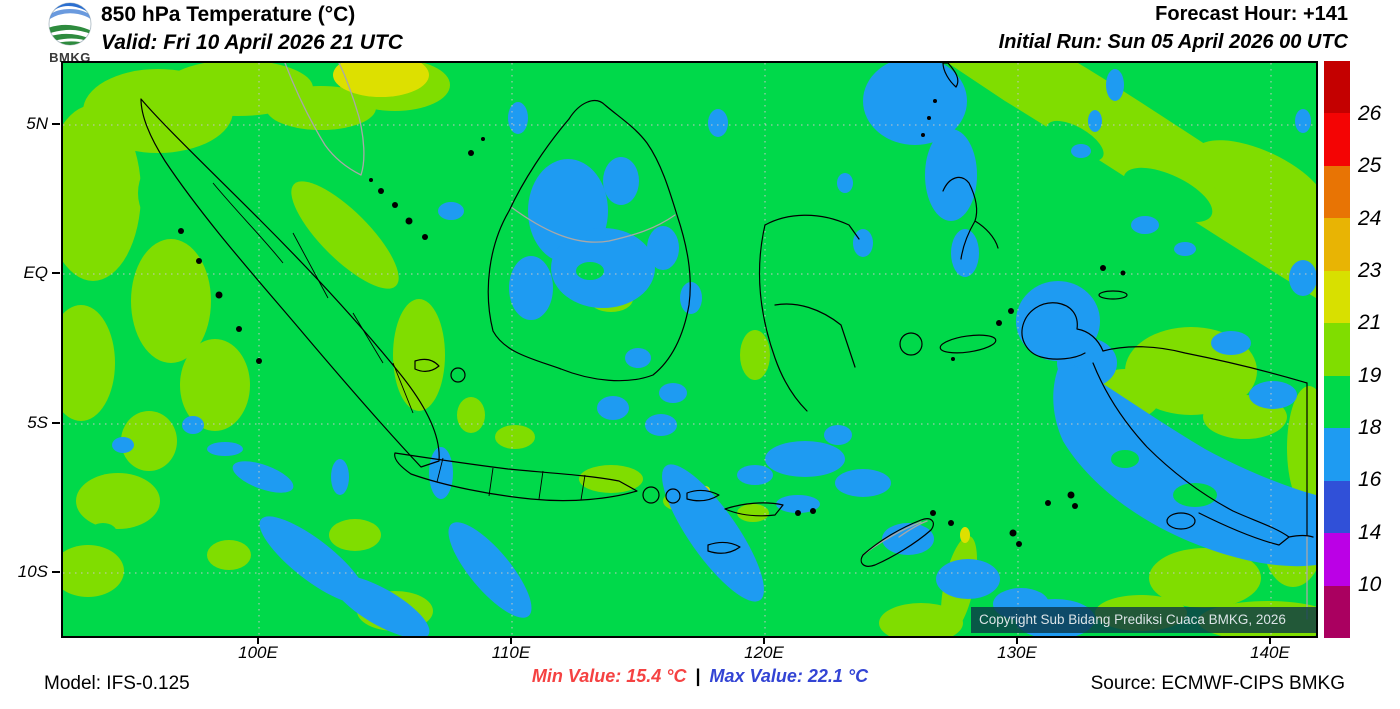 This screenshot has height=709, width=1400. What do you see at coordinates (1370, 427) in the screenshot?
I see `colorbar-label-18: 18` at bounding box center [1370, 427].